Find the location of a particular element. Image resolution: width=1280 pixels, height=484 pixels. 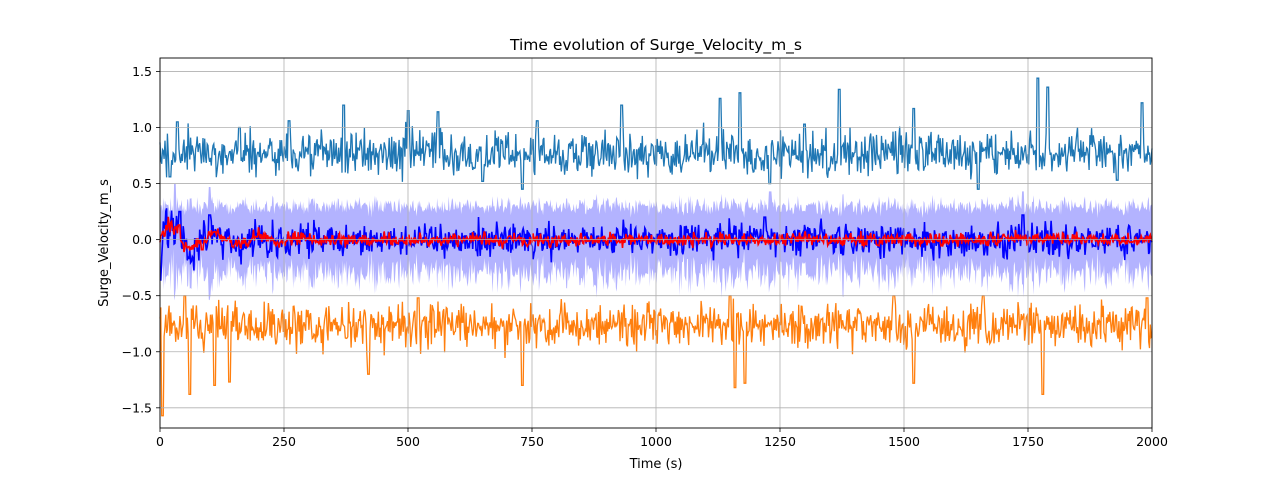

y-tick-label: −0.5 is located at coordinates (137, 295).